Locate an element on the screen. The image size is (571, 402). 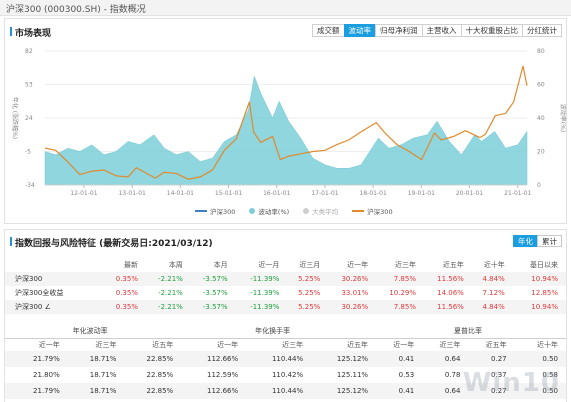
metric-cell: 0.58 is located at coordinates (550, 375).